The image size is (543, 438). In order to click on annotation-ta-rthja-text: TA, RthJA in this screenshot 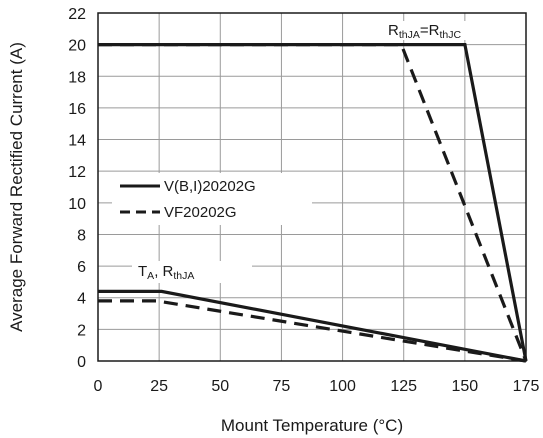, I will do `click(166, 272)`.